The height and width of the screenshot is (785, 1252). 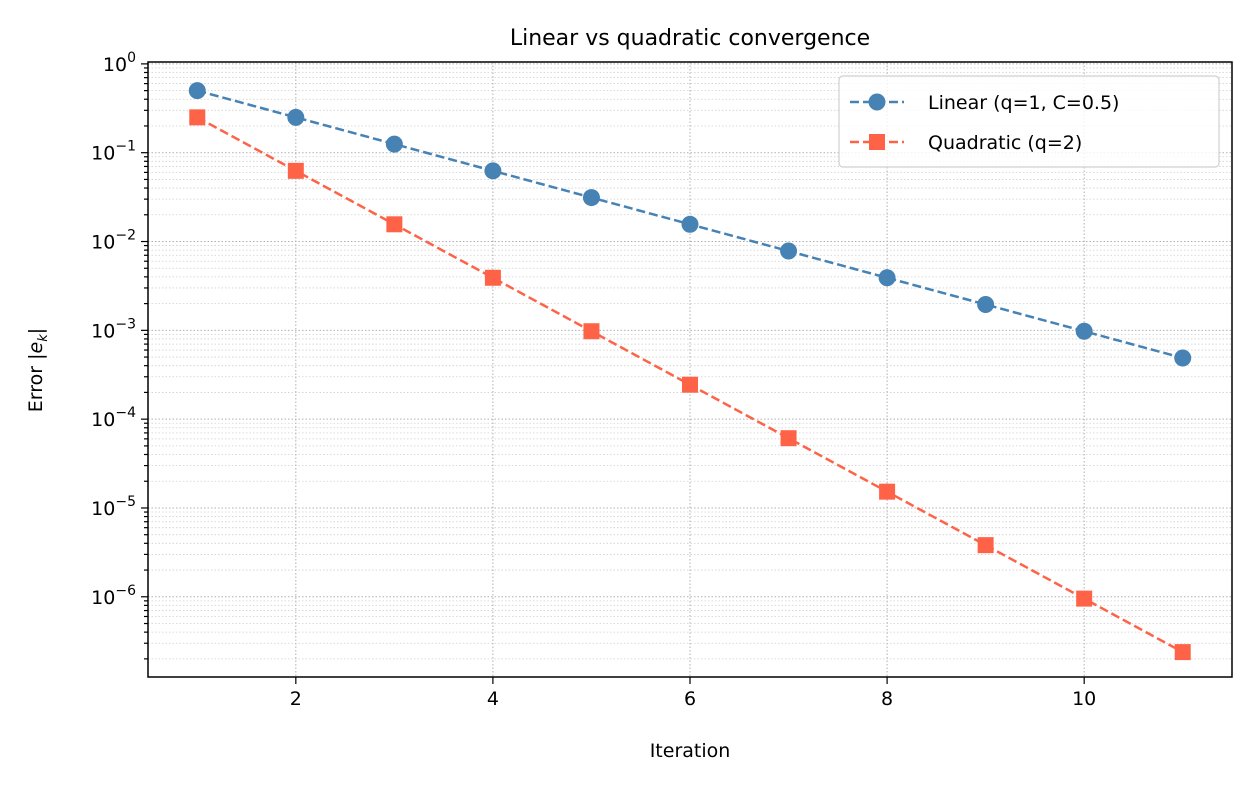 I want to click on y-tick-label: 10⁻⁴, so click(x=113, y=418).